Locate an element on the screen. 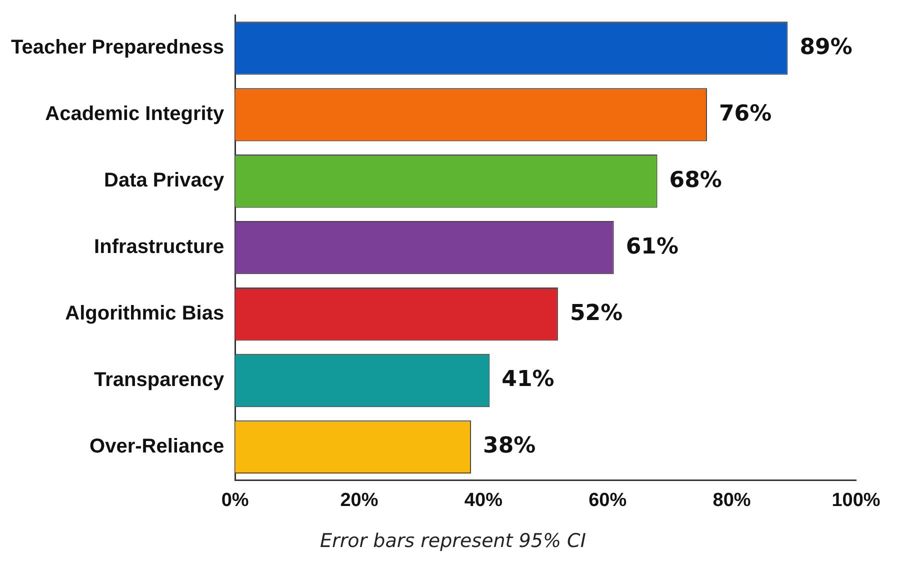 The height and width of the screenshot is (563, 906). data-label: 89% is located at coordinates (826, 47).